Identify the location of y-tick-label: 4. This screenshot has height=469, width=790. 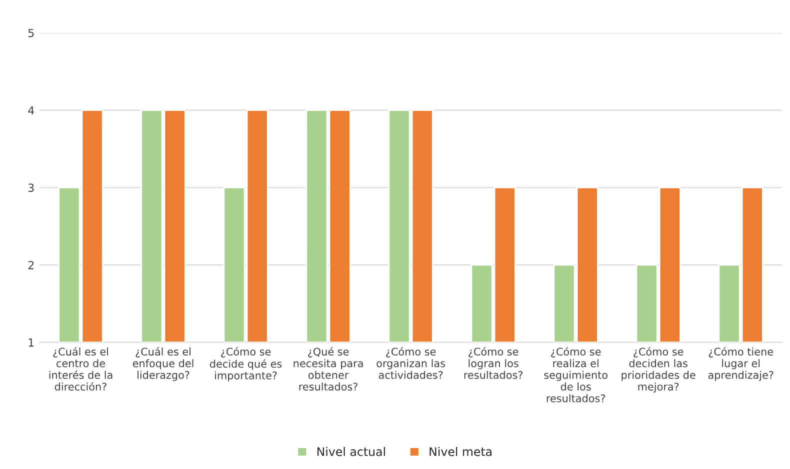
(31, 110).